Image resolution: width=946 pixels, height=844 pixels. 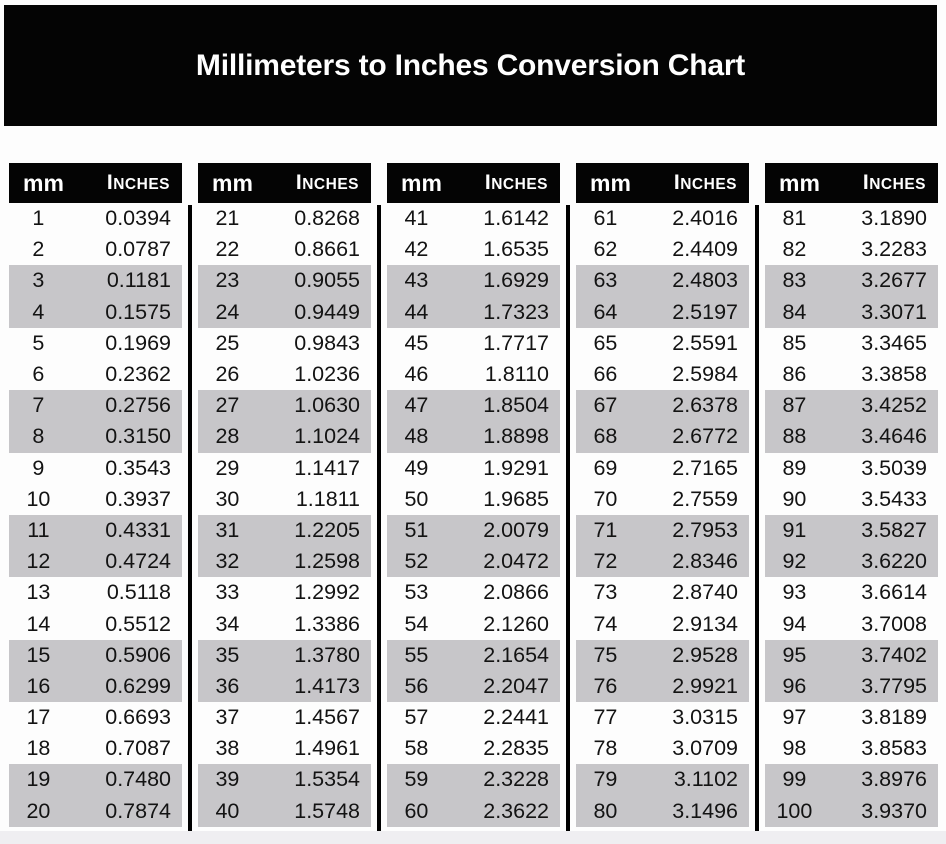 What do you see at coordinates (894, 280) in the screenshot?
I see `inches-cell: 3.2677` at bounding box center [894, 280].